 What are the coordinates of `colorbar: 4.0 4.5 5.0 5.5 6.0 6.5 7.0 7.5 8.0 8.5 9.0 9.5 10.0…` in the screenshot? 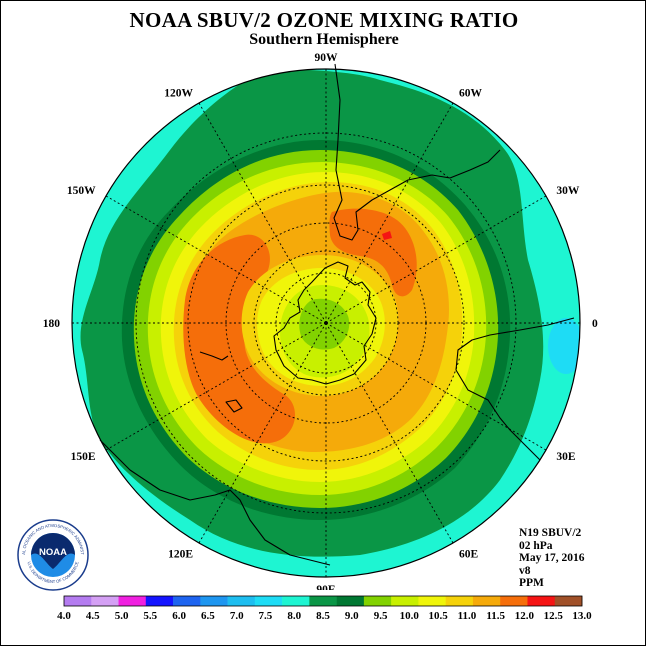 It's located at (324, 608).